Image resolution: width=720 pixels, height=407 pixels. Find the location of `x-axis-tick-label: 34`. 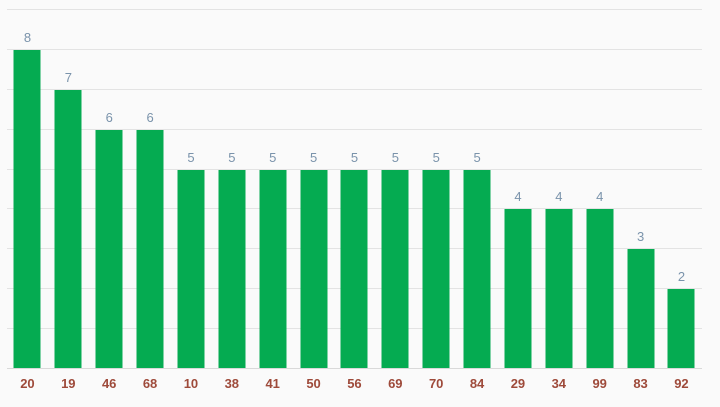

x-axis-tick-label: 34 is located at coordinates (559, 383).